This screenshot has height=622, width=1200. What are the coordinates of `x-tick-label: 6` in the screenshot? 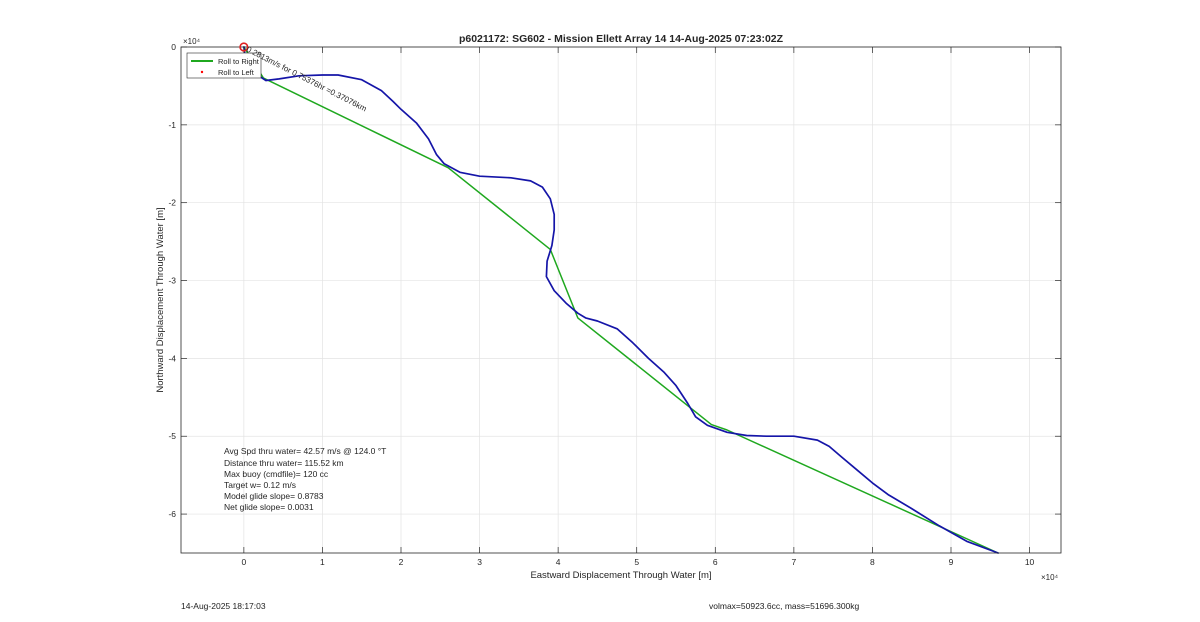 It's located at (715, 562).